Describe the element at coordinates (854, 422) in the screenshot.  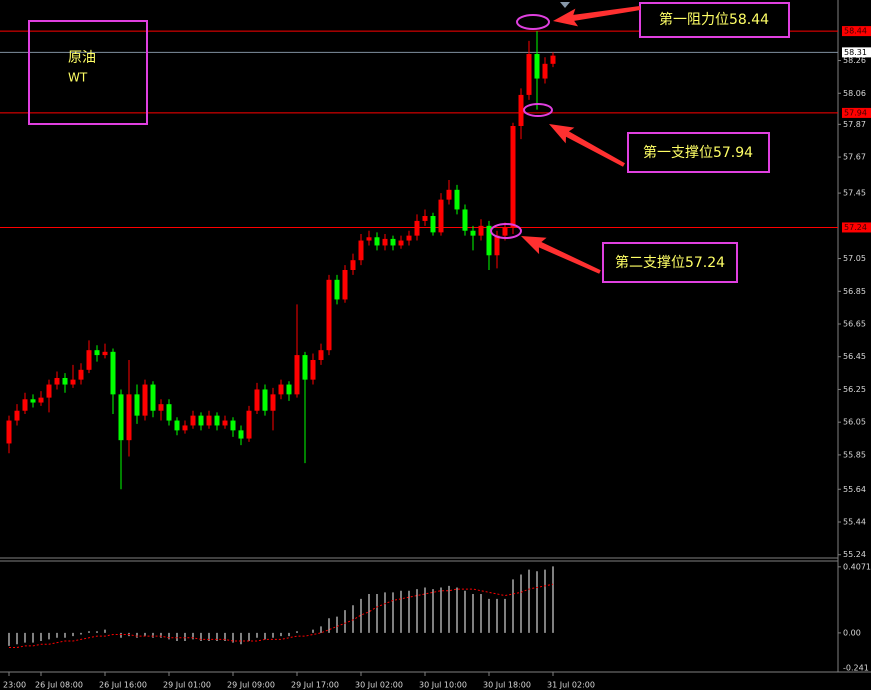
I see `y-tick-label: 56.05` at that location.